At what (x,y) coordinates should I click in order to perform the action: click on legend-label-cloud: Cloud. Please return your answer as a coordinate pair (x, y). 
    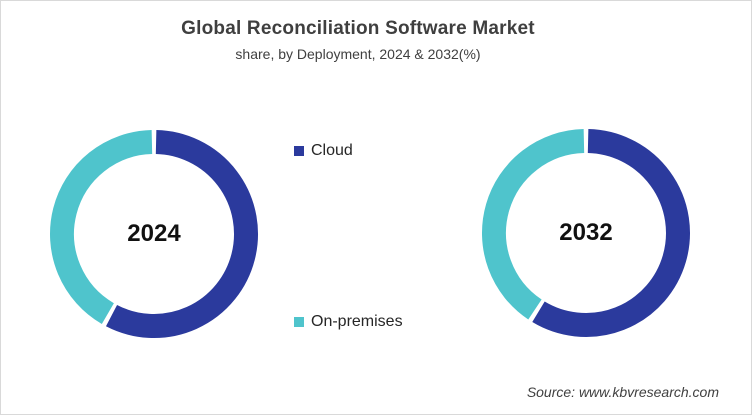
    Looking at the image, I should click on (332, 150).